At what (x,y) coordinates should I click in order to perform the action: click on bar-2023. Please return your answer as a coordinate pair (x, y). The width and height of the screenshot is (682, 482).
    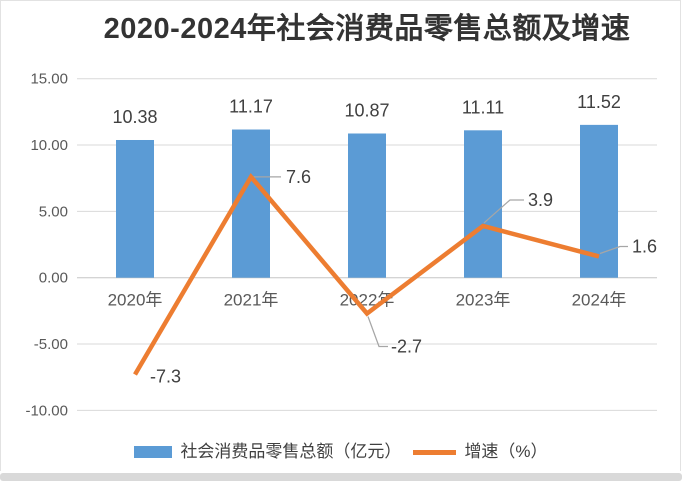
    Looking at the image, I should click on (483, 204).